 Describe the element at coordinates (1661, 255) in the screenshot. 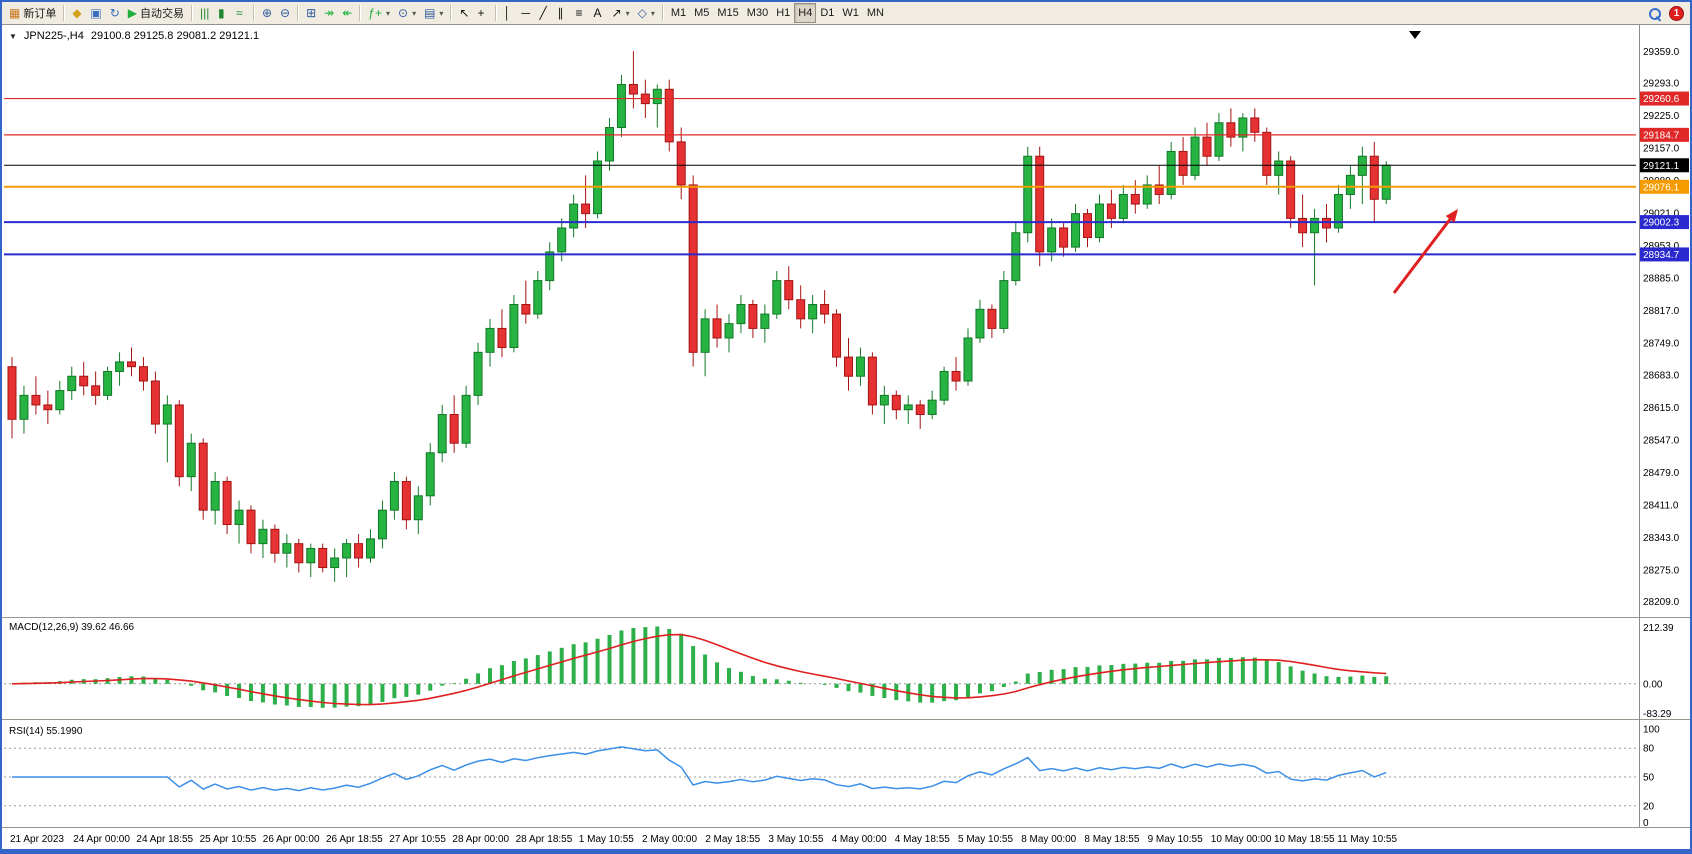

I see `hline-price-text: 28934.7` at that location.